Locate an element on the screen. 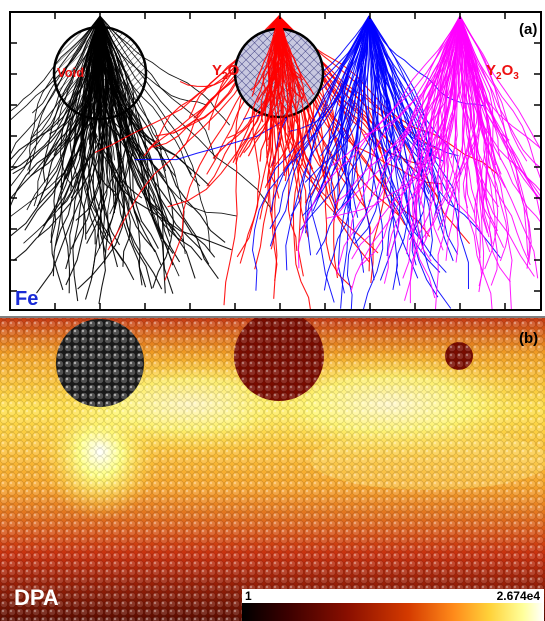 The height and width of the screenshot is (621, 545). fe-label: Fe is located at coordinates (26, 299).